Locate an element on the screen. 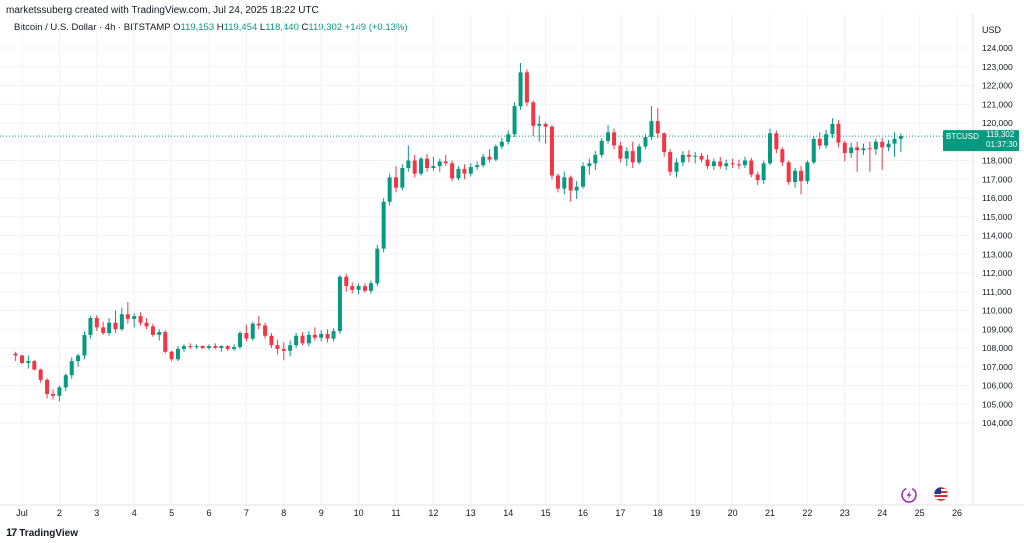 Image resolution: width=1024 pixels, height=543 pixels. price-tick-label: 114,000 is located at coordinates (997, 236).